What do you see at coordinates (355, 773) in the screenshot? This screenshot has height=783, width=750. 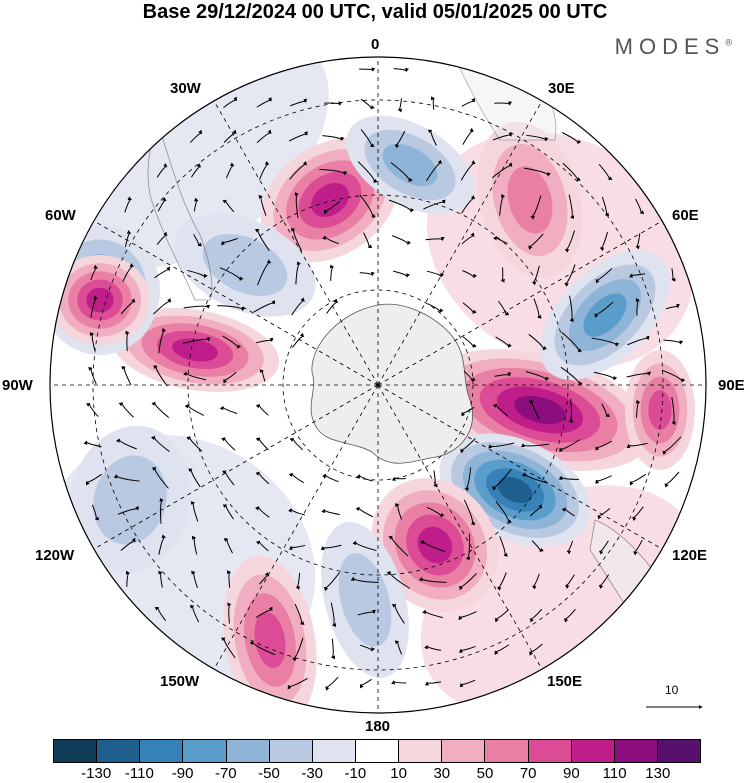 I see `colorbar-tick-label: -10` at bounding box center [355, 773].